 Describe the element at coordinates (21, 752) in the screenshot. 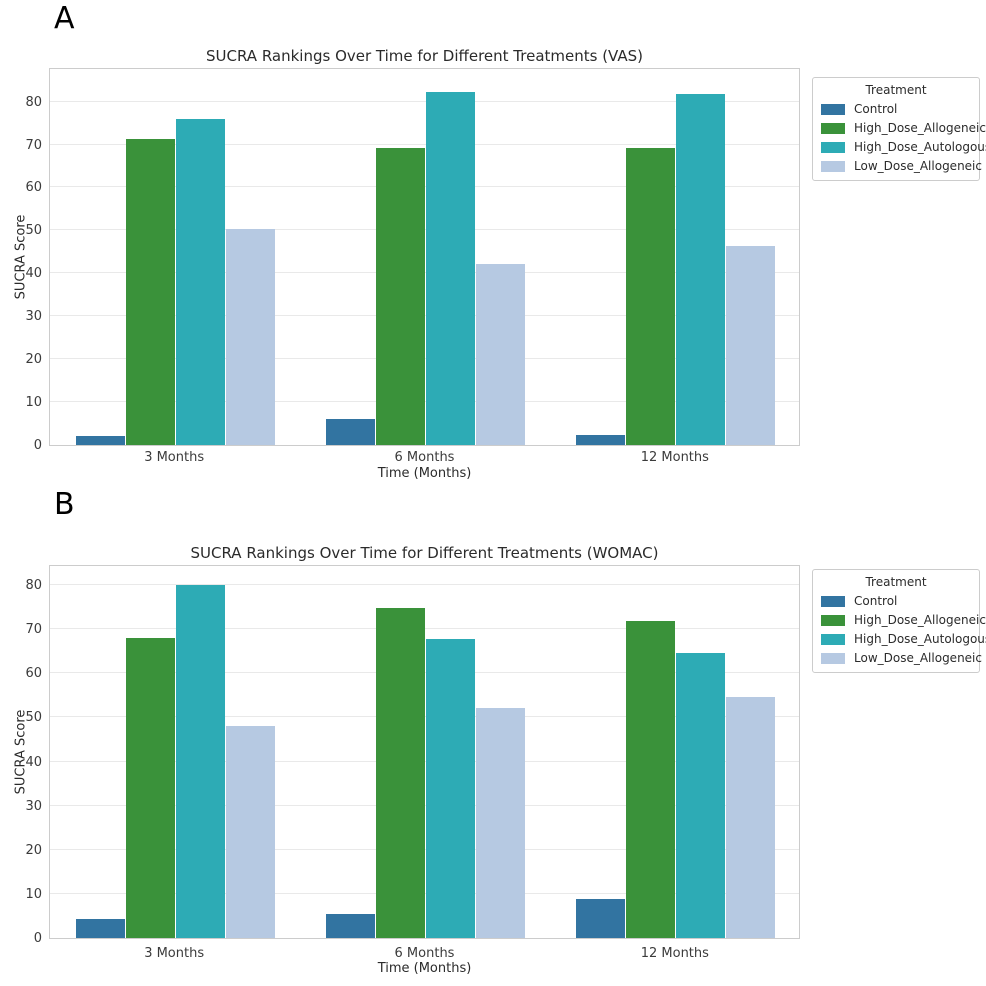

I see `chart-b-y-axis-label: SUCRA Score` at that location.